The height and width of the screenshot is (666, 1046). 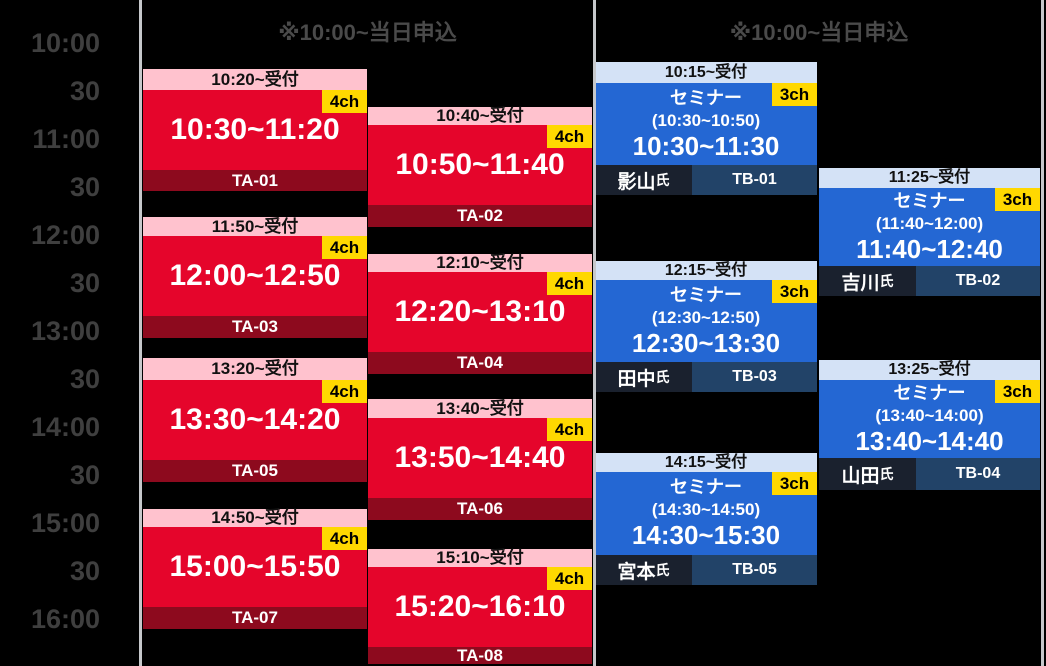 What do you see at coordinates (65, 427) in the screenshot?
I see `time-label: 14:00` at bounding box center [65, 427].